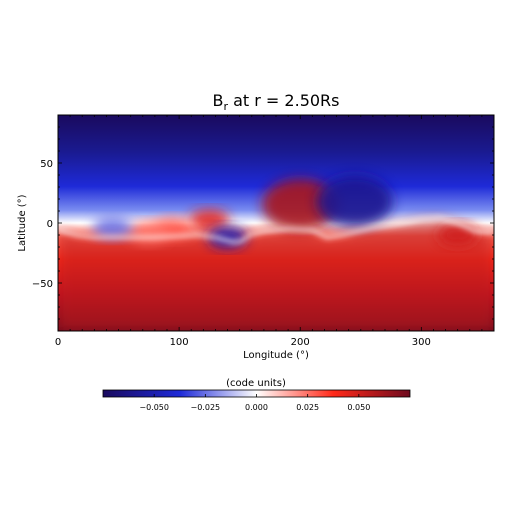  I want to click on y-tick-label: 50, so click(46, 164).